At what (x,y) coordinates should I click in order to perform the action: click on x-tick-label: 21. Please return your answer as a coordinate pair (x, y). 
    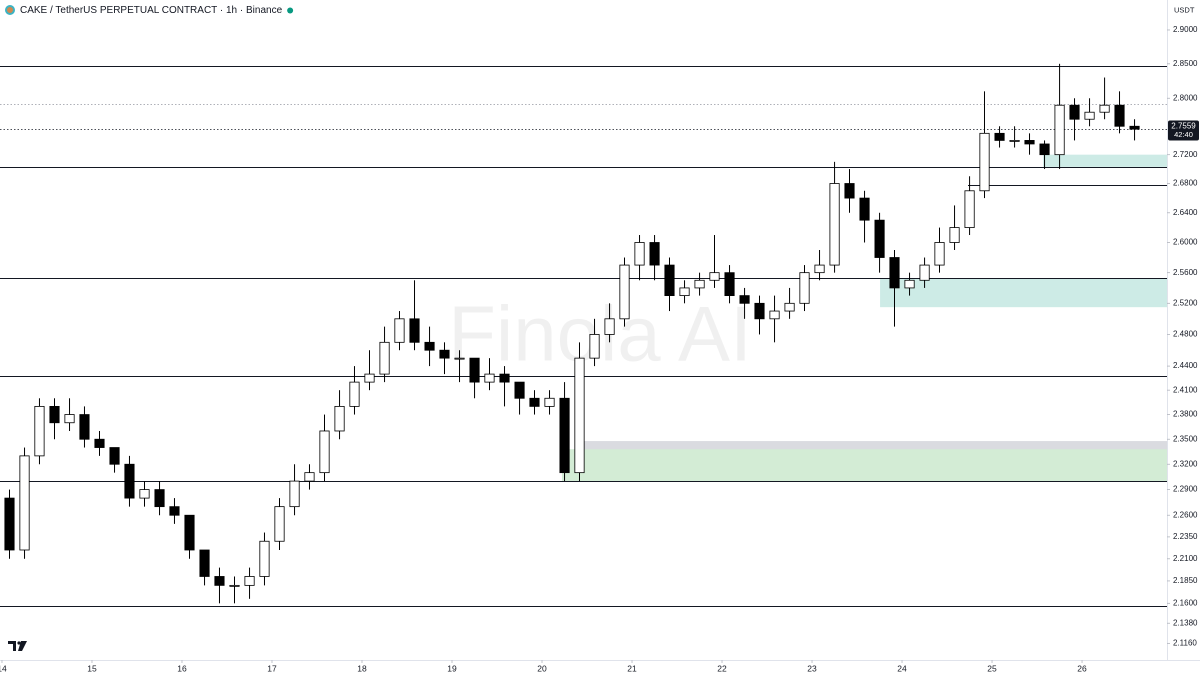
    Looking at the image, I should click on (632, 668).